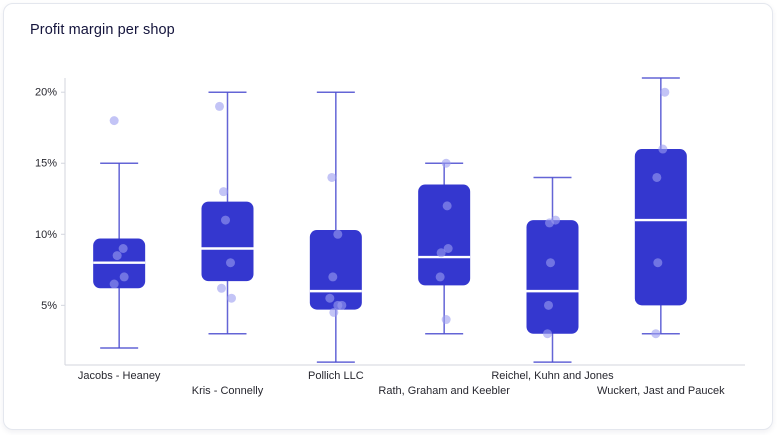 The height and width of the screenshot is (435, 777). Describe the element at coordinates (661, 391) in the screenshot. I see `x-category-label: Wuckert, Jast and Paucek` at that location.